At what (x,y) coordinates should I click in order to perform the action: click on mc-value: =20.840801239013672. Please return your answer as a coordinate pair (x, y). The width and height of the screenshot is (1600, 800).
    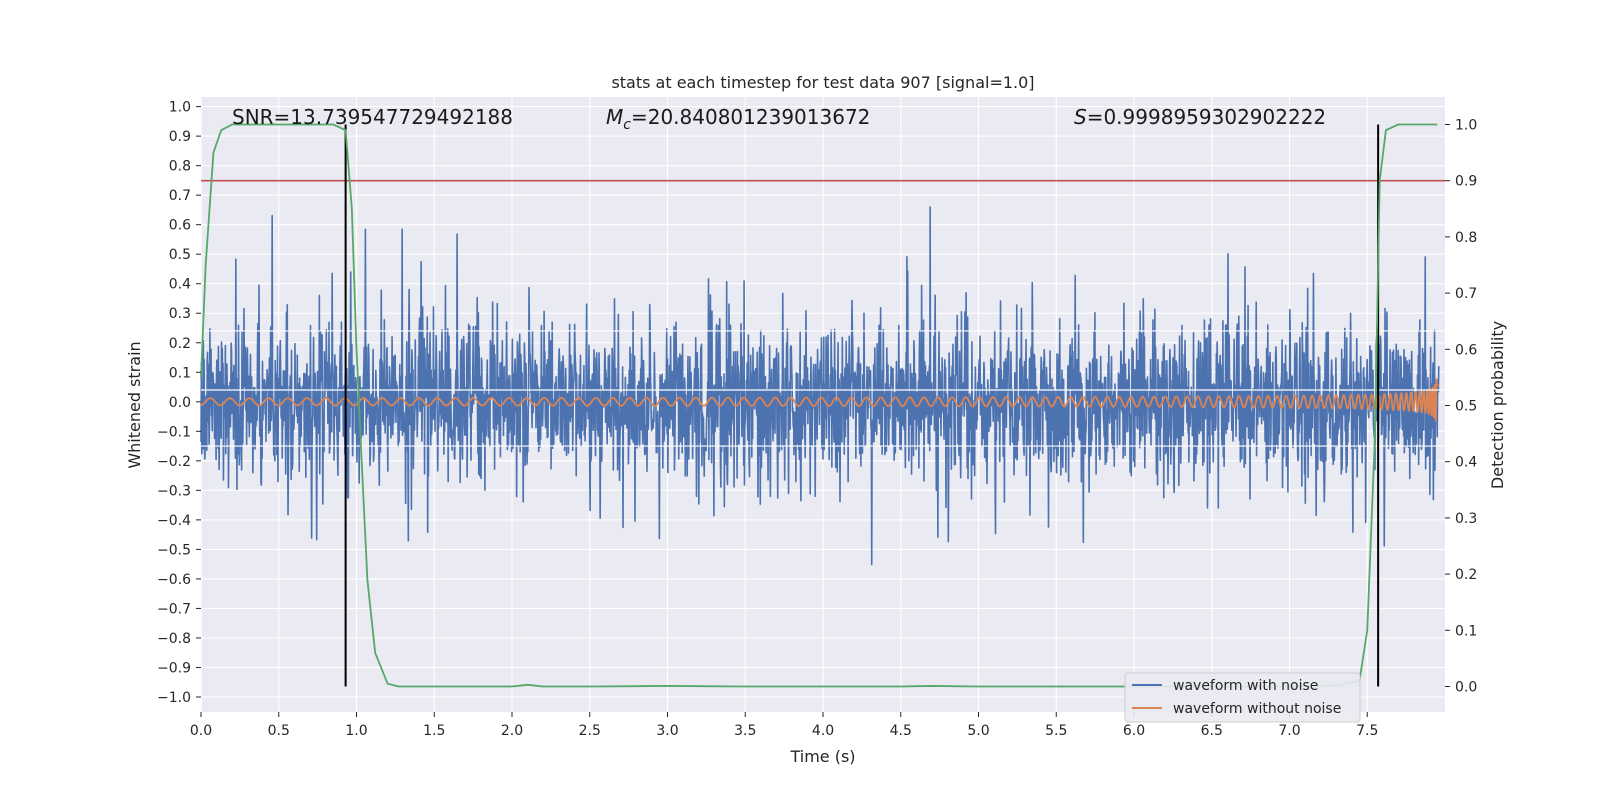
    Looking at the image, I should click on (750, 117).